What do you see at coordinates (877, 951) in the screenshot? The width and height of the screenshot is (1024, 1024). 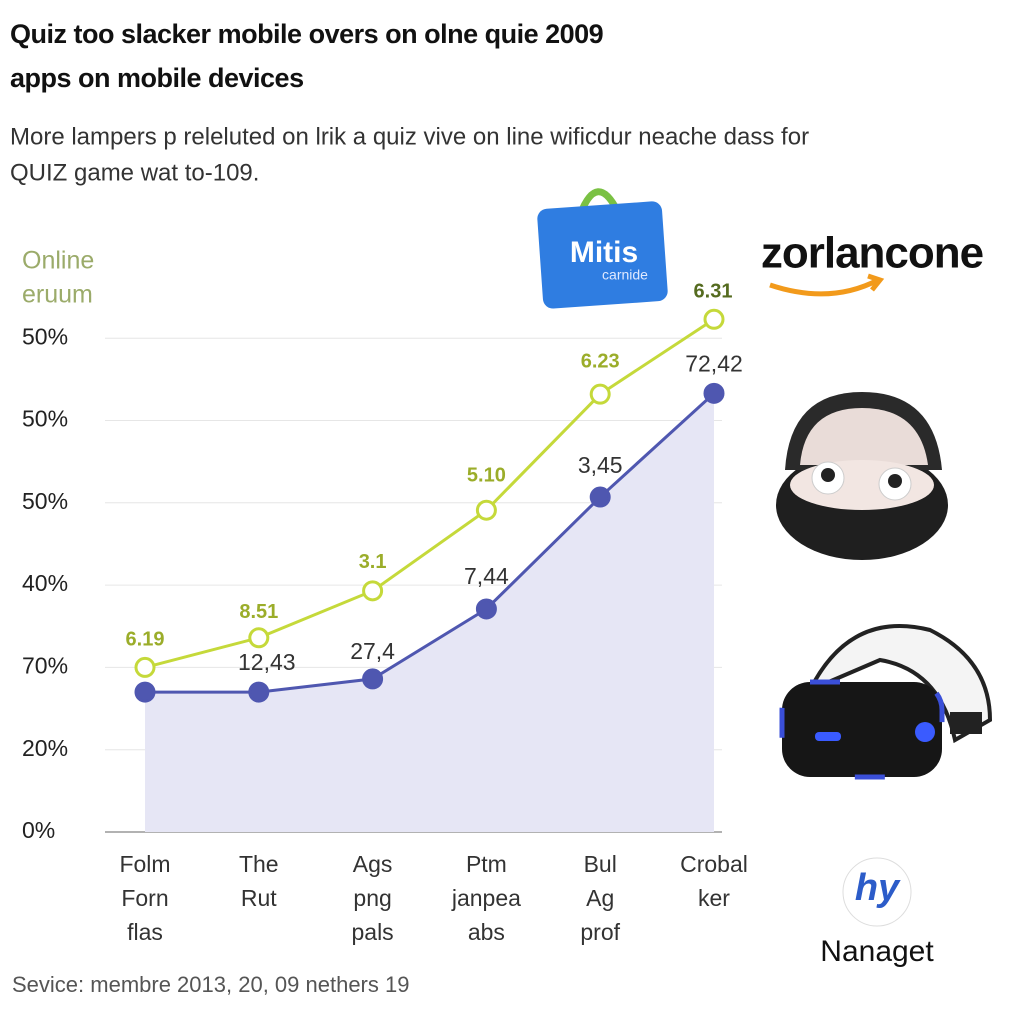 I see `circle-caption: Nanaget` at bounding box center [877, 951].